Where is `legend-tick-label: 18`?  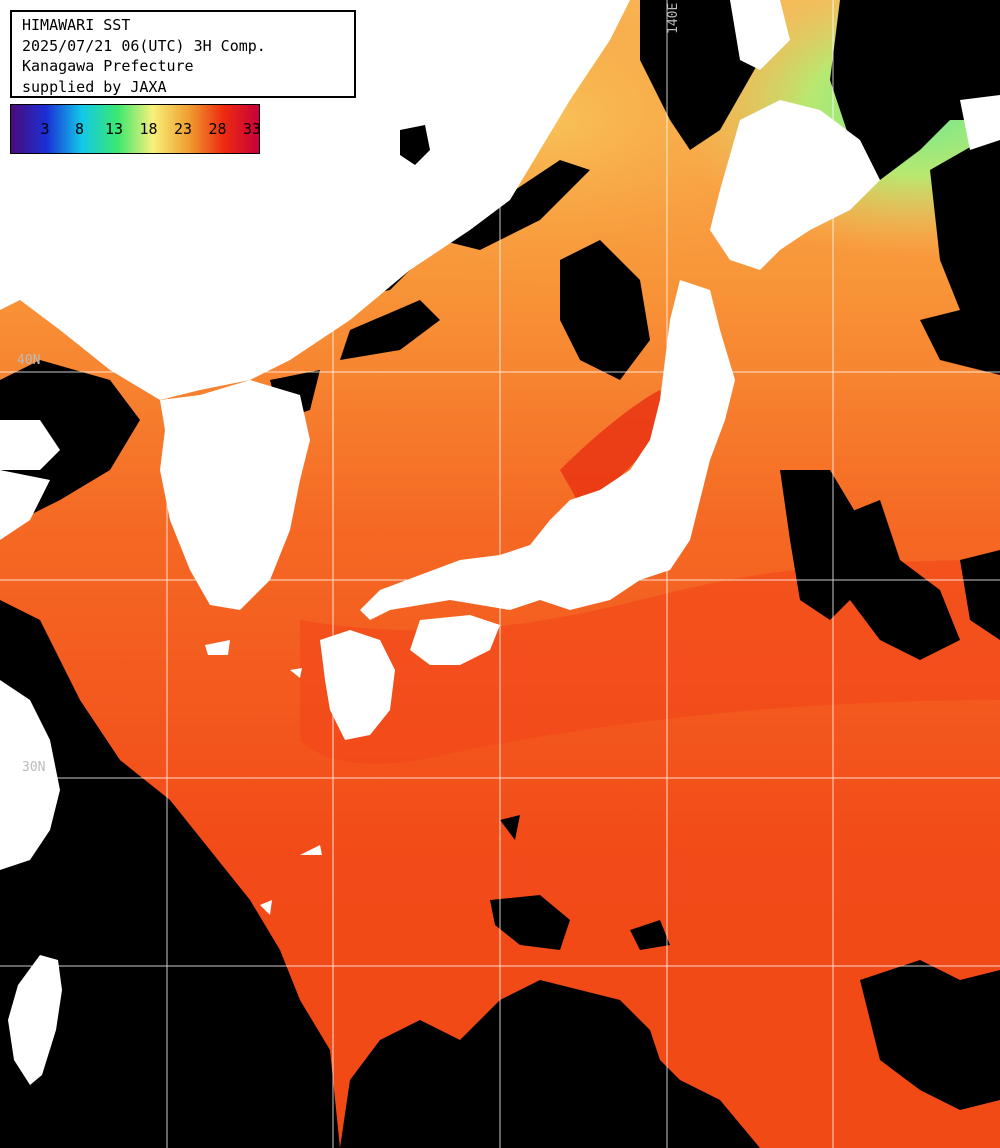 legend-tick-label: 18 is located at coordinates (148, 129).